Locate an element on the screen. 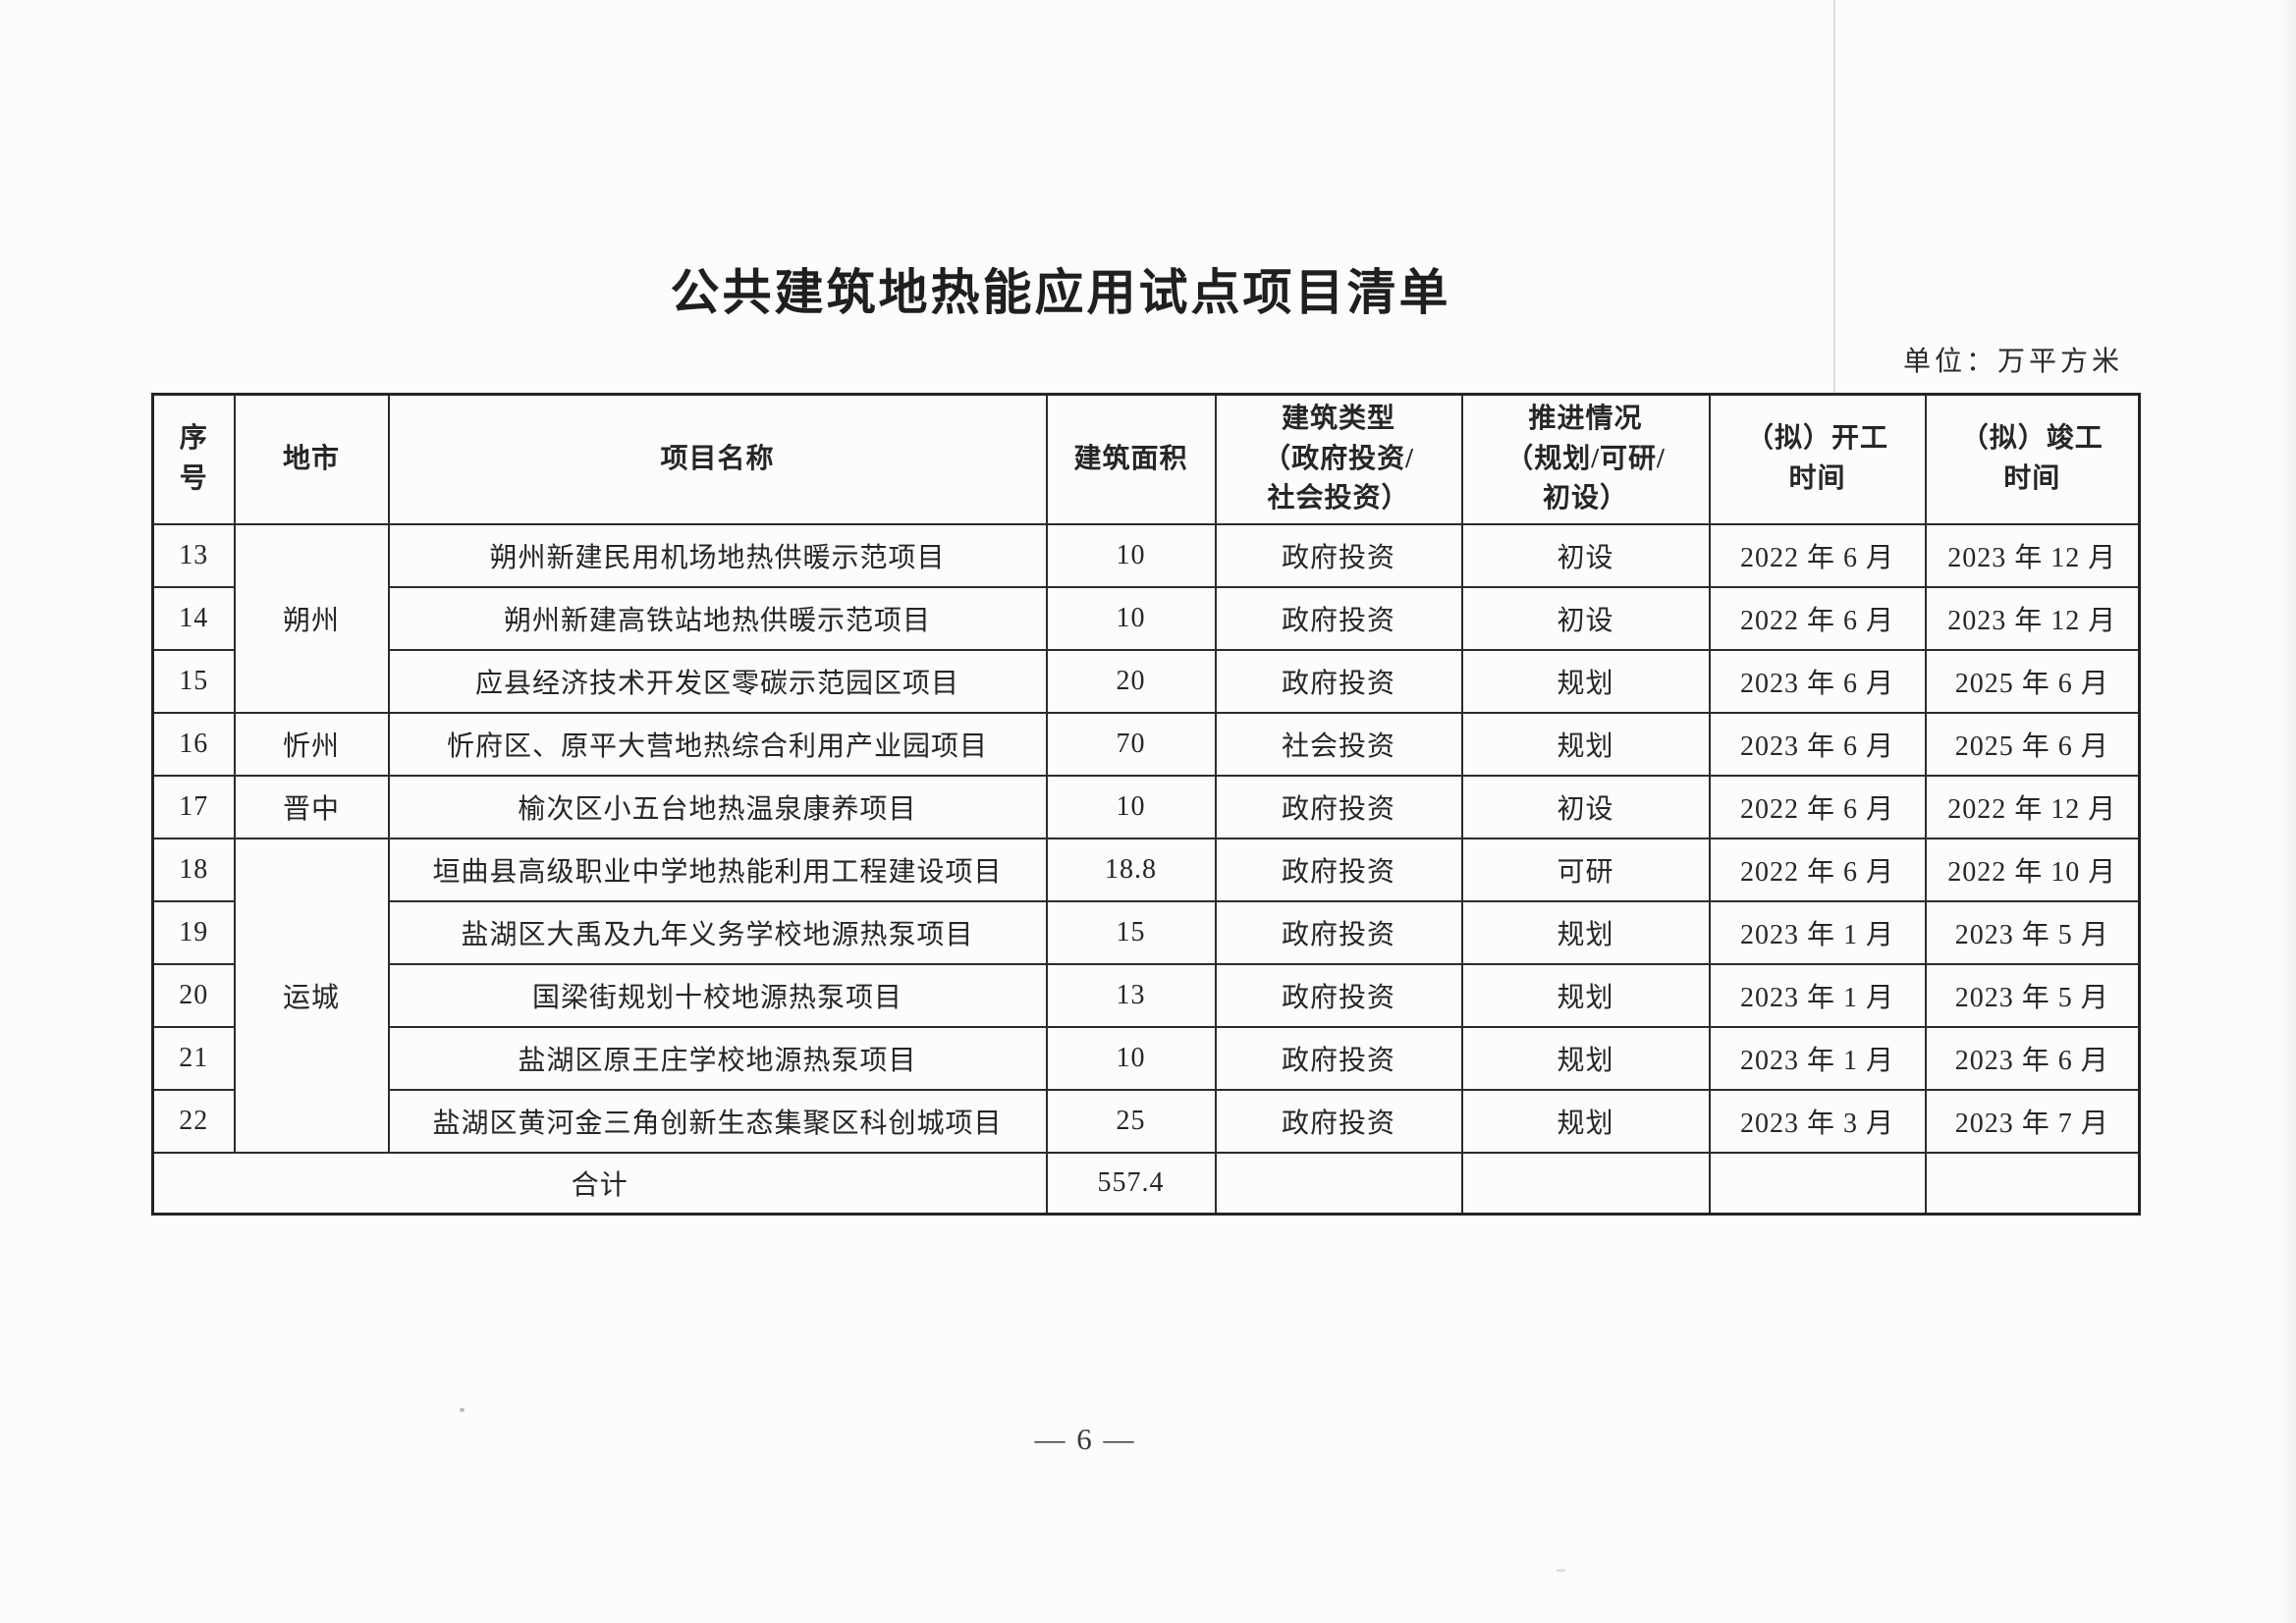 The image size is (2296, 1623). cell-end-time: 2025 年 6 月 is located at coordinates (2032, 681).